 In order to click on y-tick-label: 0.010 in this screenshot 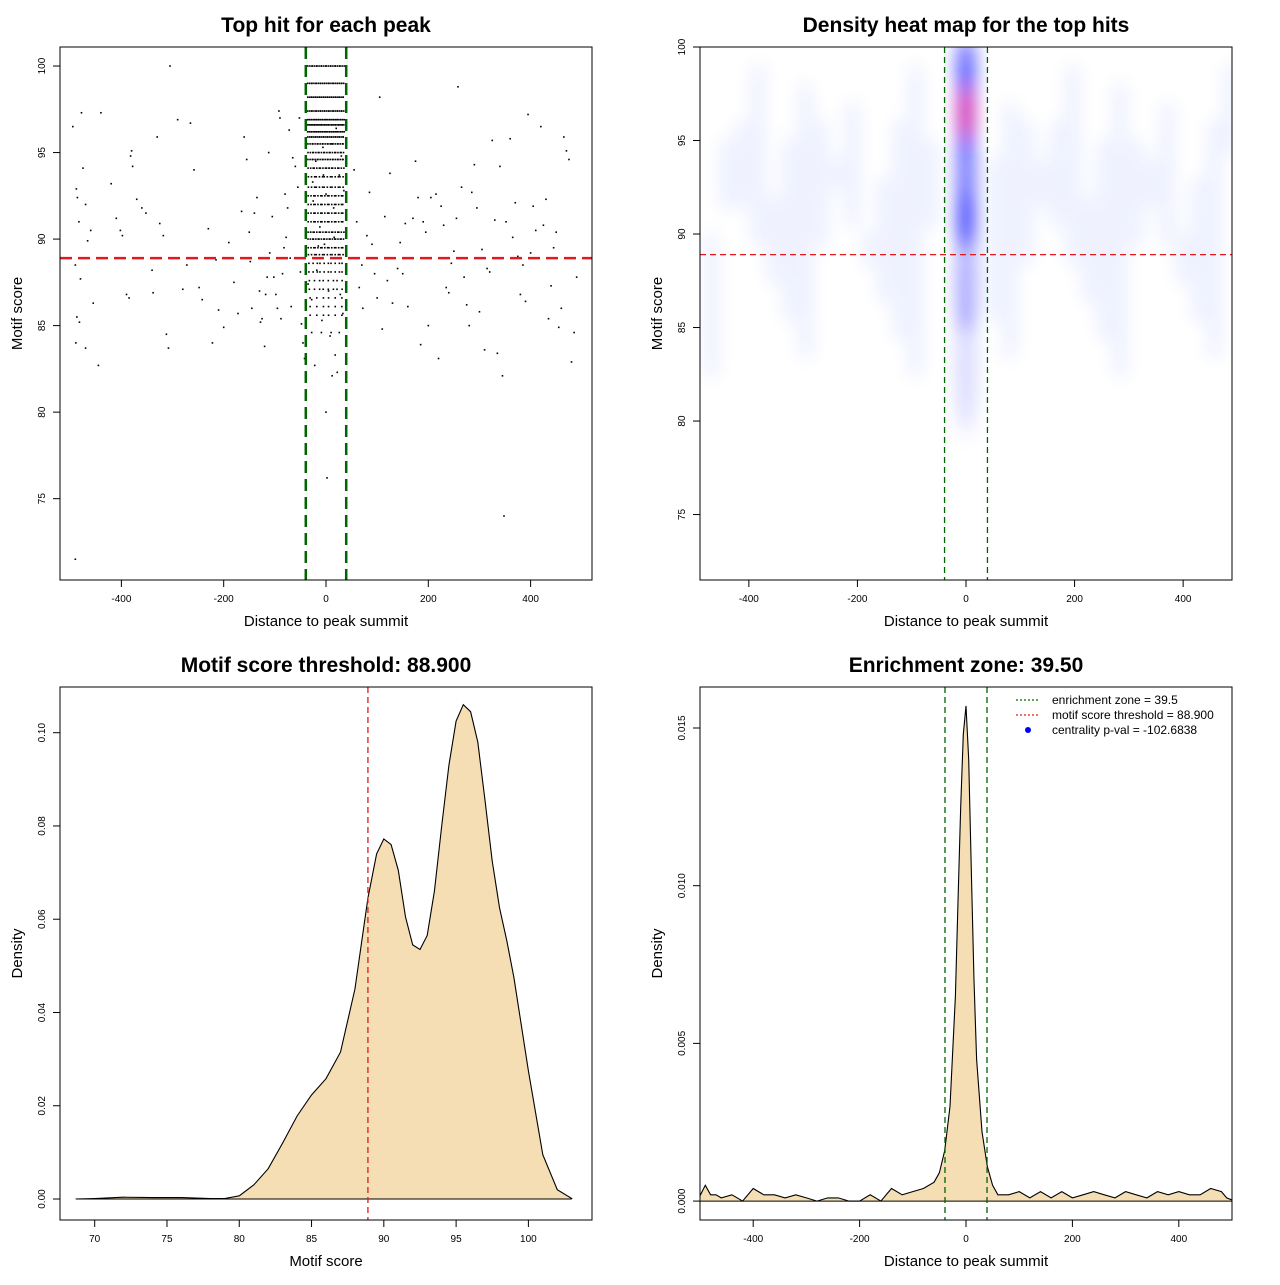, I will do `click(682, 885)`.